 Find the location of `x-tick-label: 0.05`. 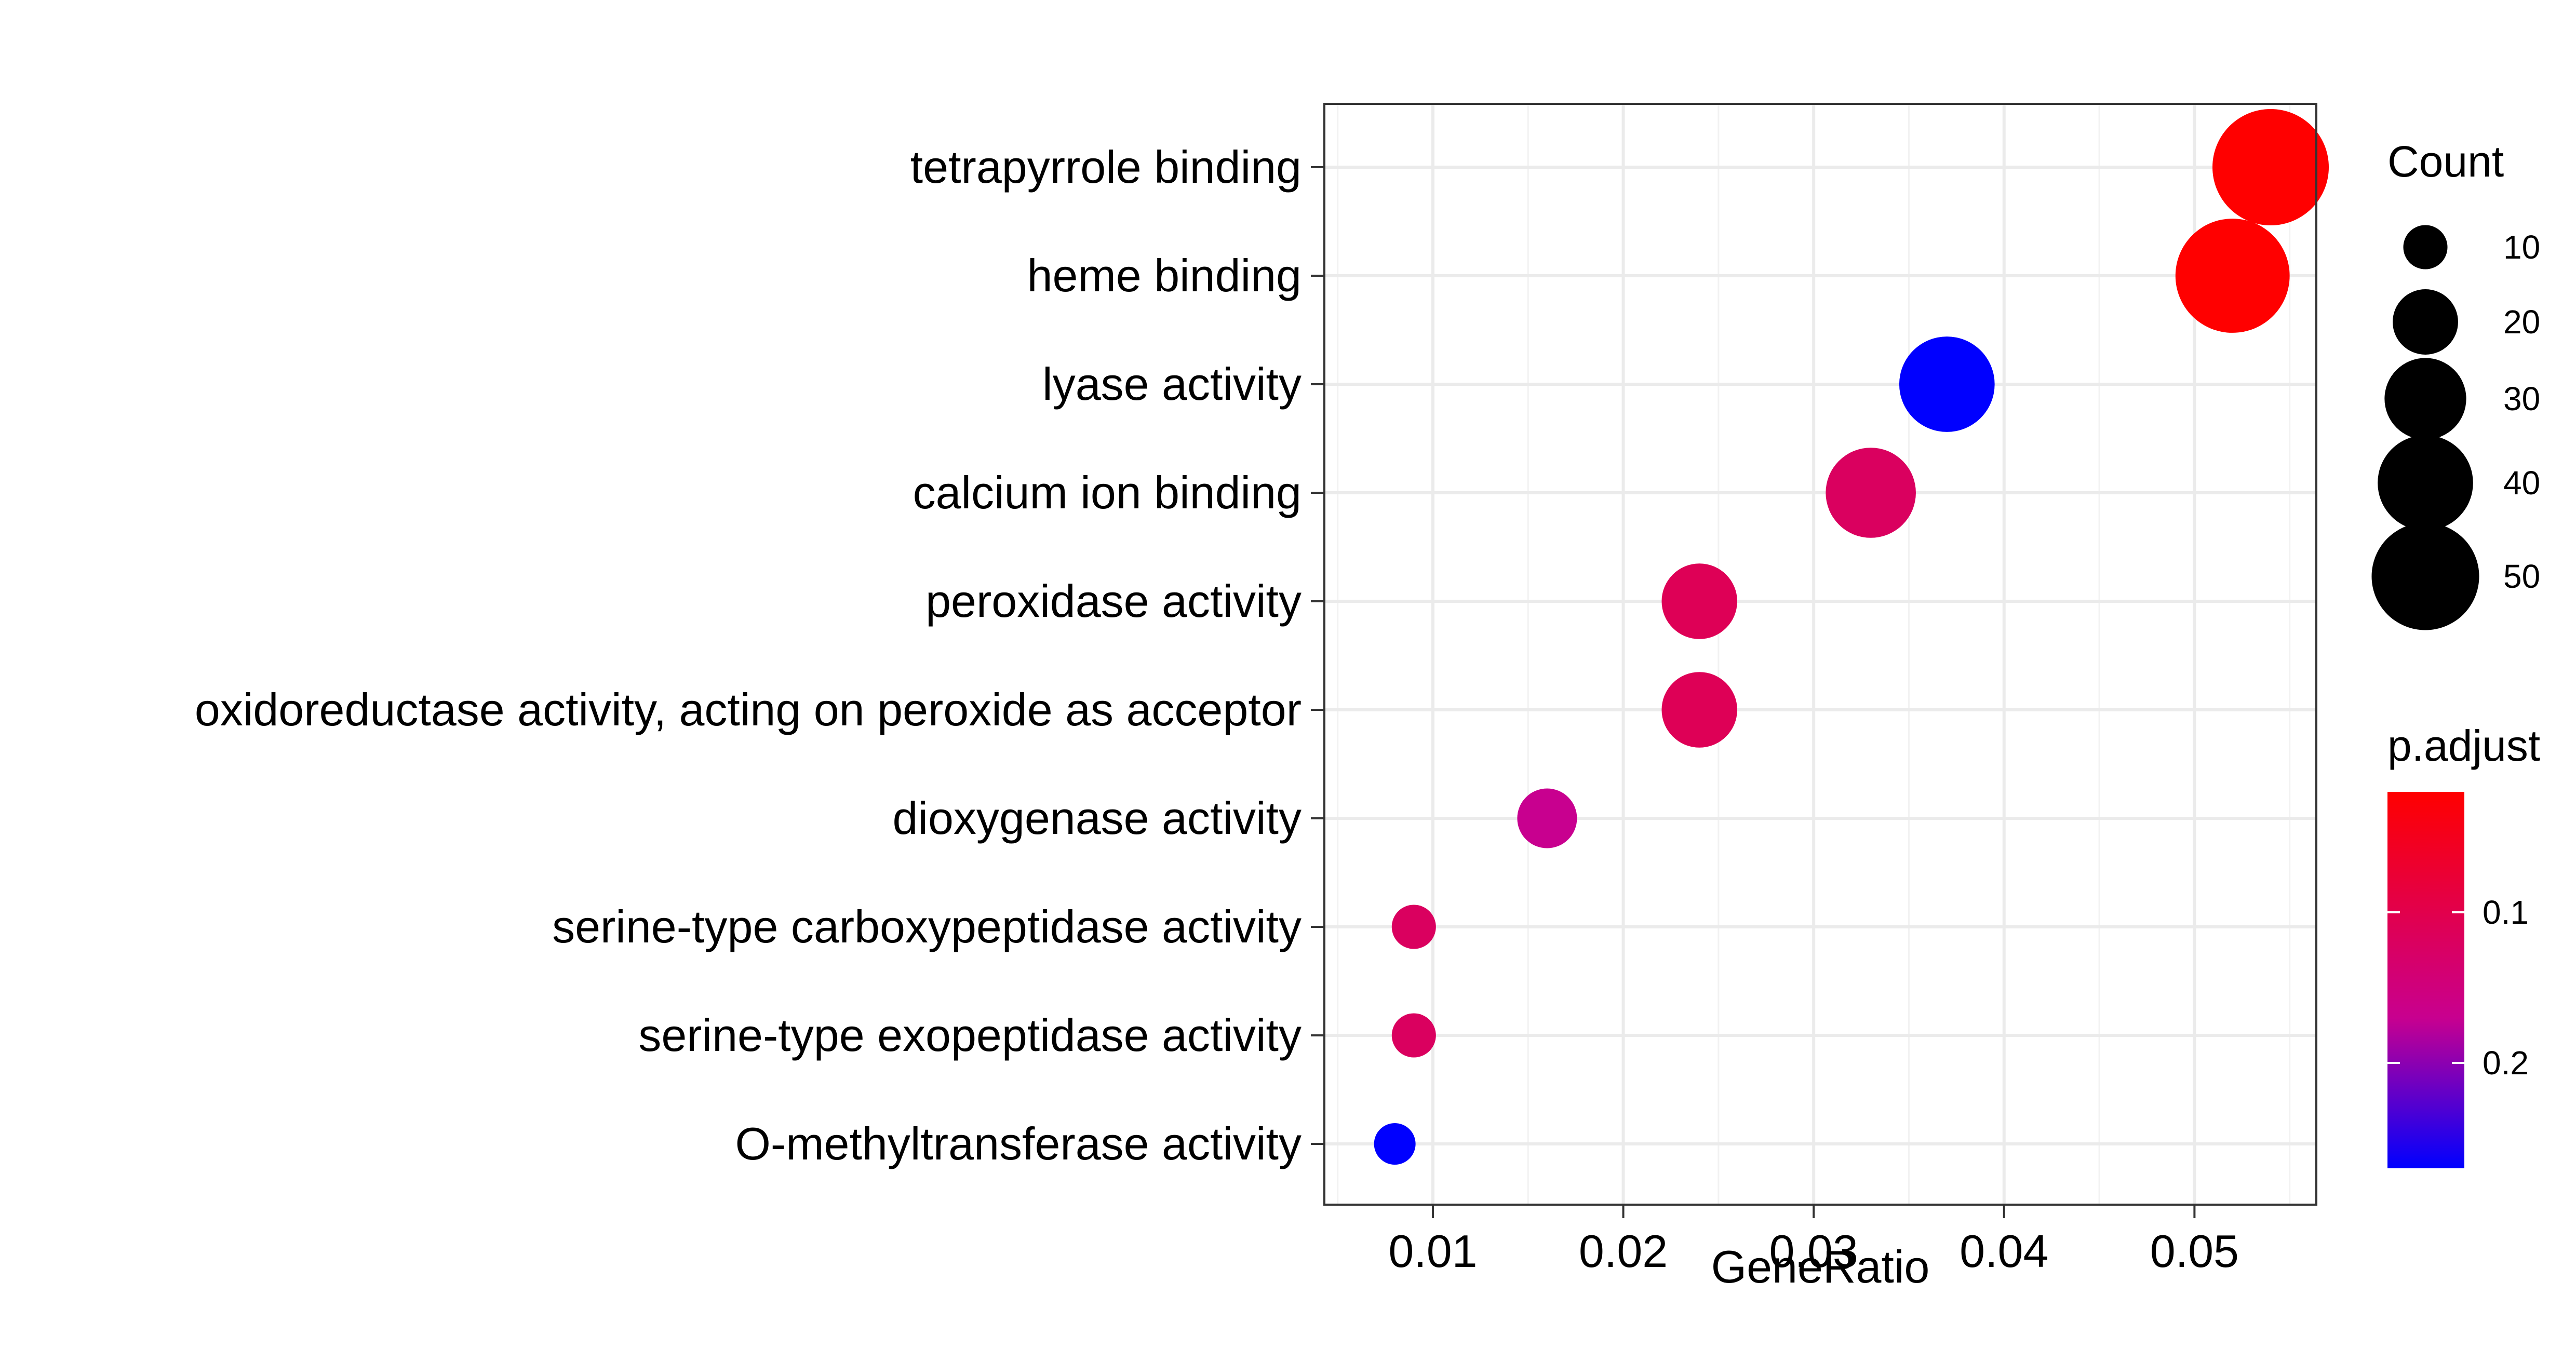

x-tick-label: 0.05 is located at coordinates (2195, 1251).